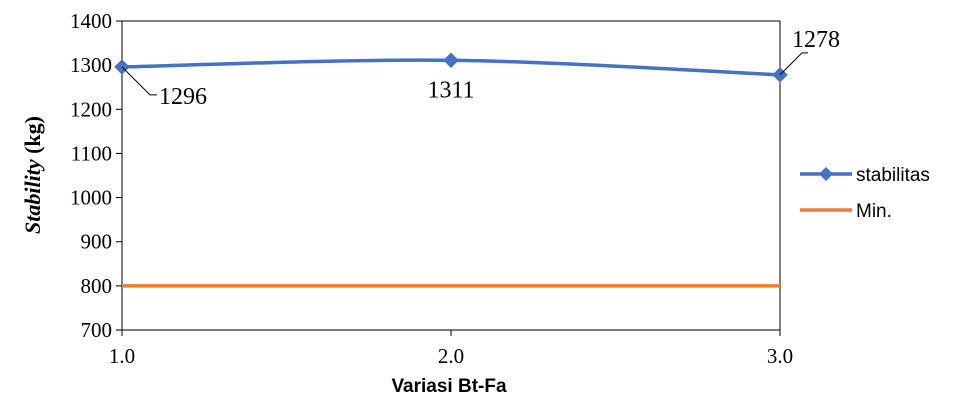 Image resolution: width=956 pixels, height=398 pixels. Describe the element at coordinates (449, 386) in the screenshot. I see `x-axis-label: Variasi Bt-Fa` at that location.